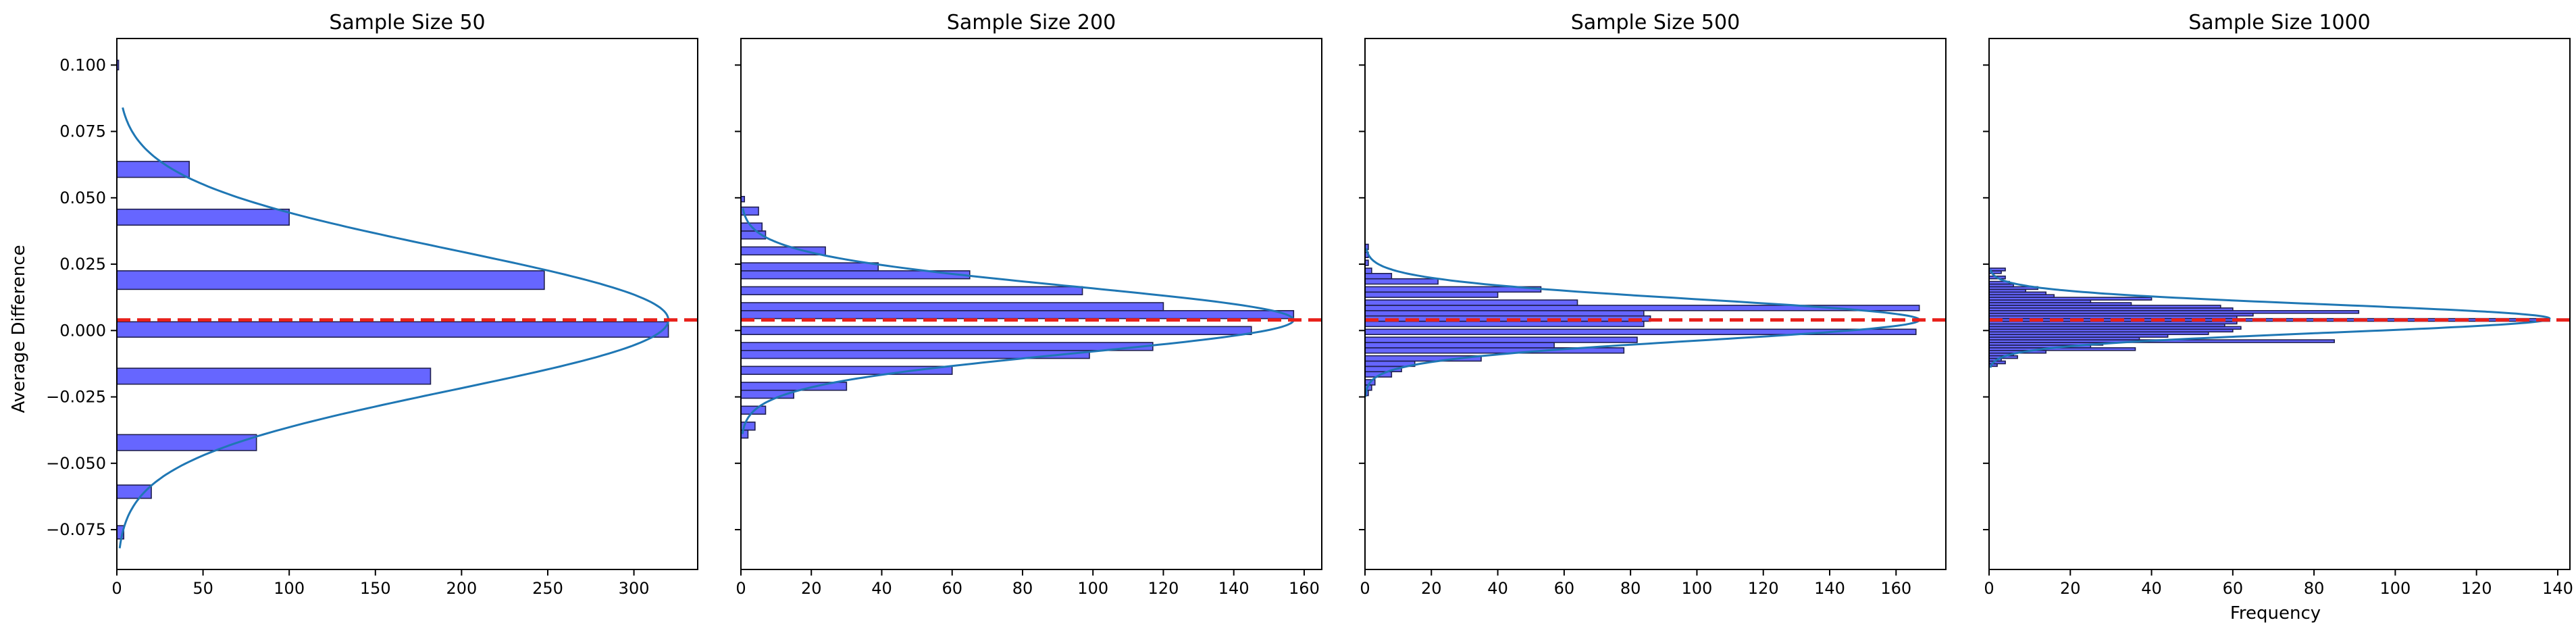  What do you see at coordinates (82, 264) in the screenshot?
I see `y-tick-label: 0.025` at bounding box center [82, 264].